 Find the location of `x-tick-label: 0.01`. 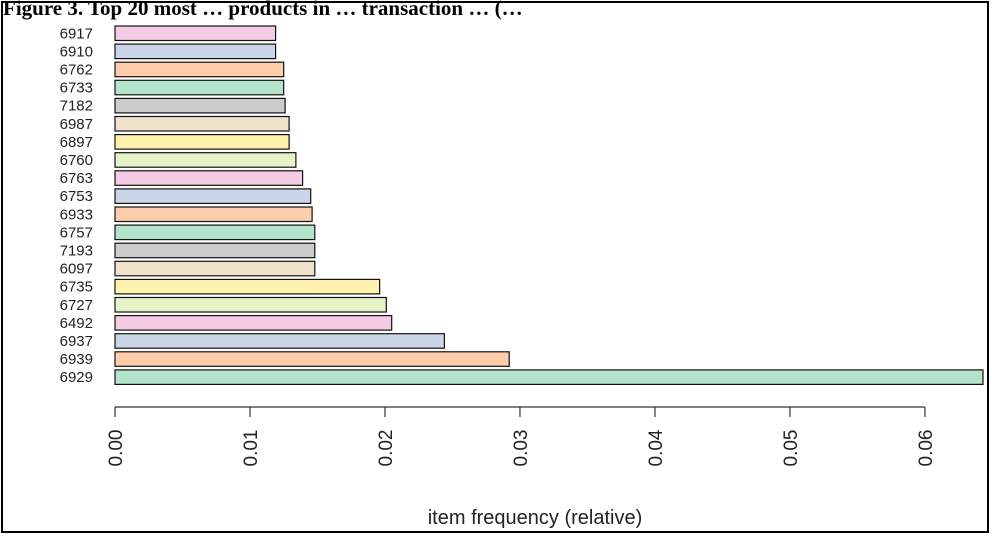

x-tick-label: 0.01 is located at coordinates (251, 448).